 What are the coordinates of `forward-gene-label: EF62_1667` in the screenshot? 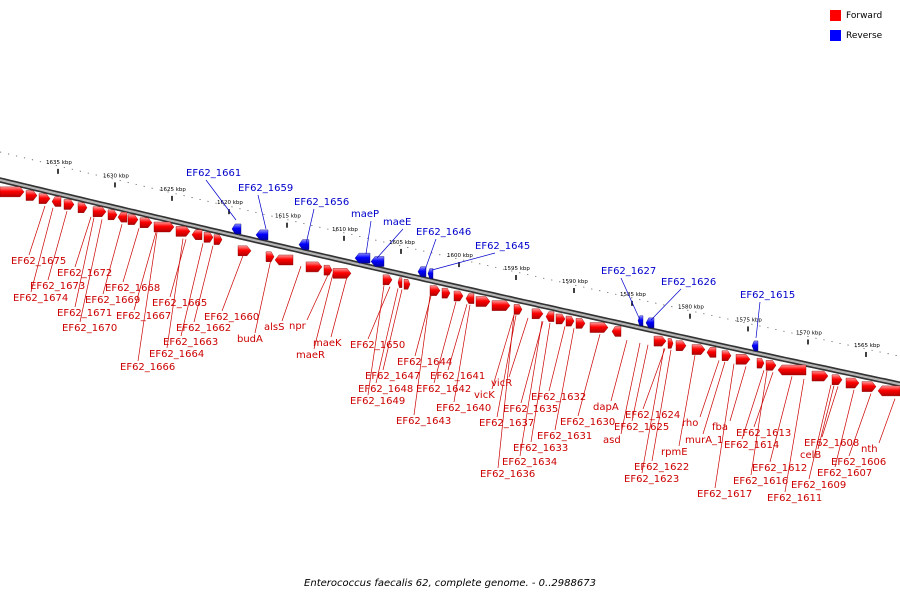 It's located at (143, 316).